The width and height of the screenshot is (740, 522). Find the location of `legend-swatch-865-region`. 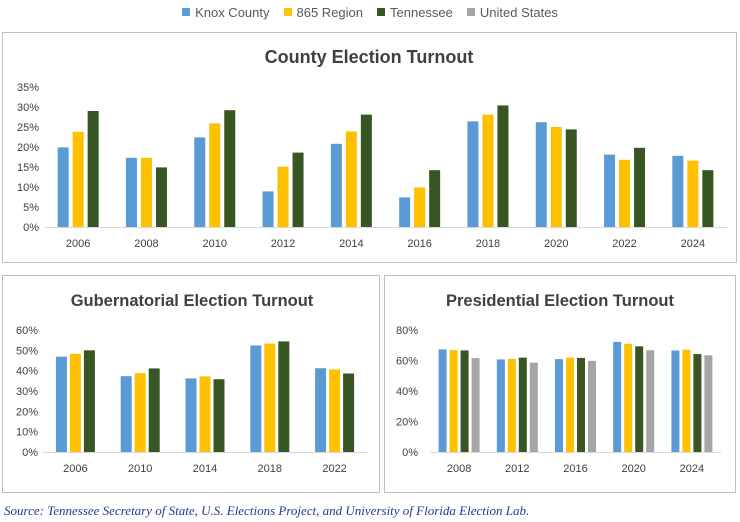

legend-swatch-865-region is located at coordinates (287, 12).